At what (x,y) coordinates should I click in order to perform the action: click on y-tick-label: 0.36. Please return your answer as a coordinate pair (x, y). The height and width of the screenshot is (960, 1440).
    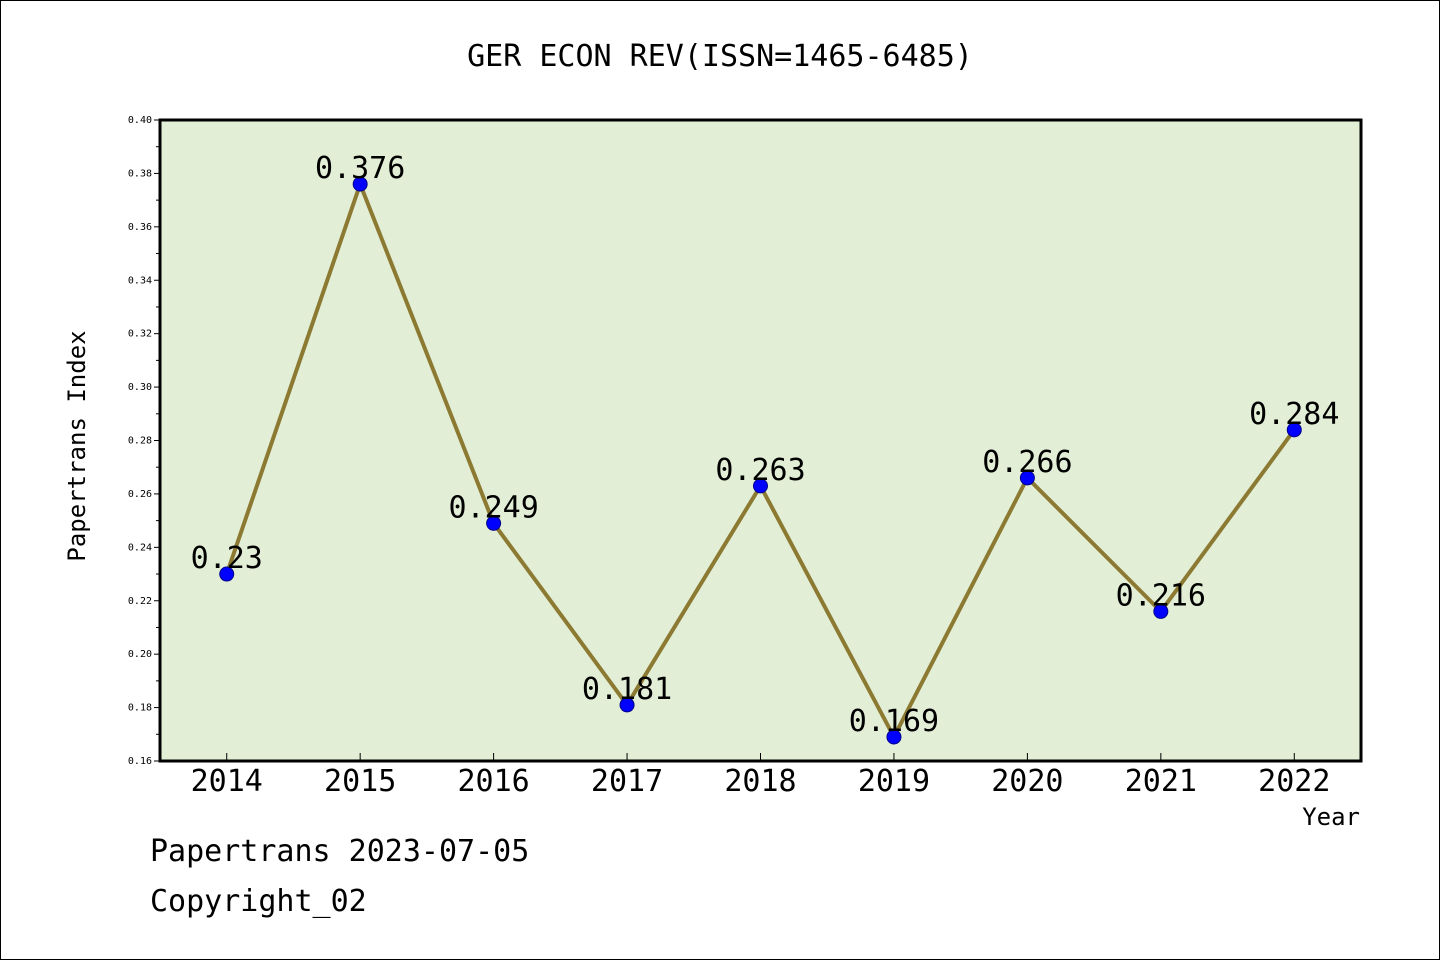
    Looking at the image, I should click on (140, 227).